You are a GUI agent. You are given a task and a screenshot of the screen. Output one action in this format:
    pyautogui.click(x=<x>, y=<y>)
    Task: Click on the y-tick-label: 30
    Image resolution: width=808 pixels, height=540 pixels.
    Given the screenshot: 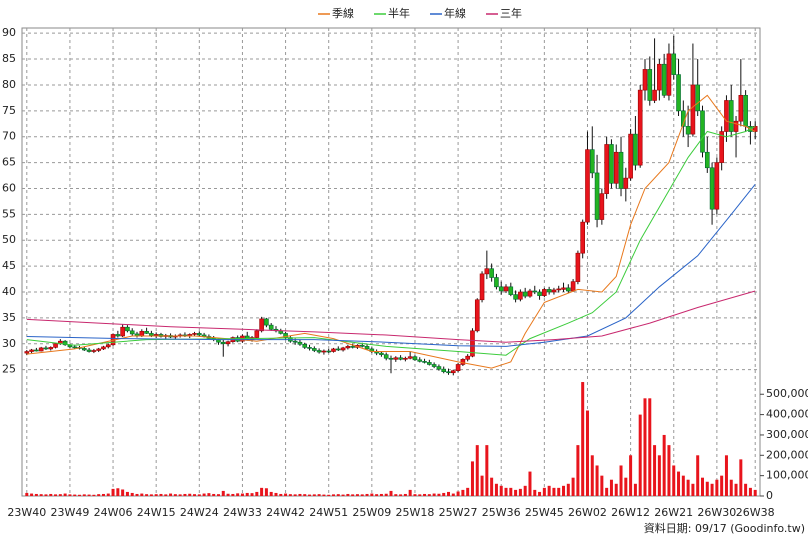 What is the action you would take?
    pyautogui.click(x=9, y=343)
    